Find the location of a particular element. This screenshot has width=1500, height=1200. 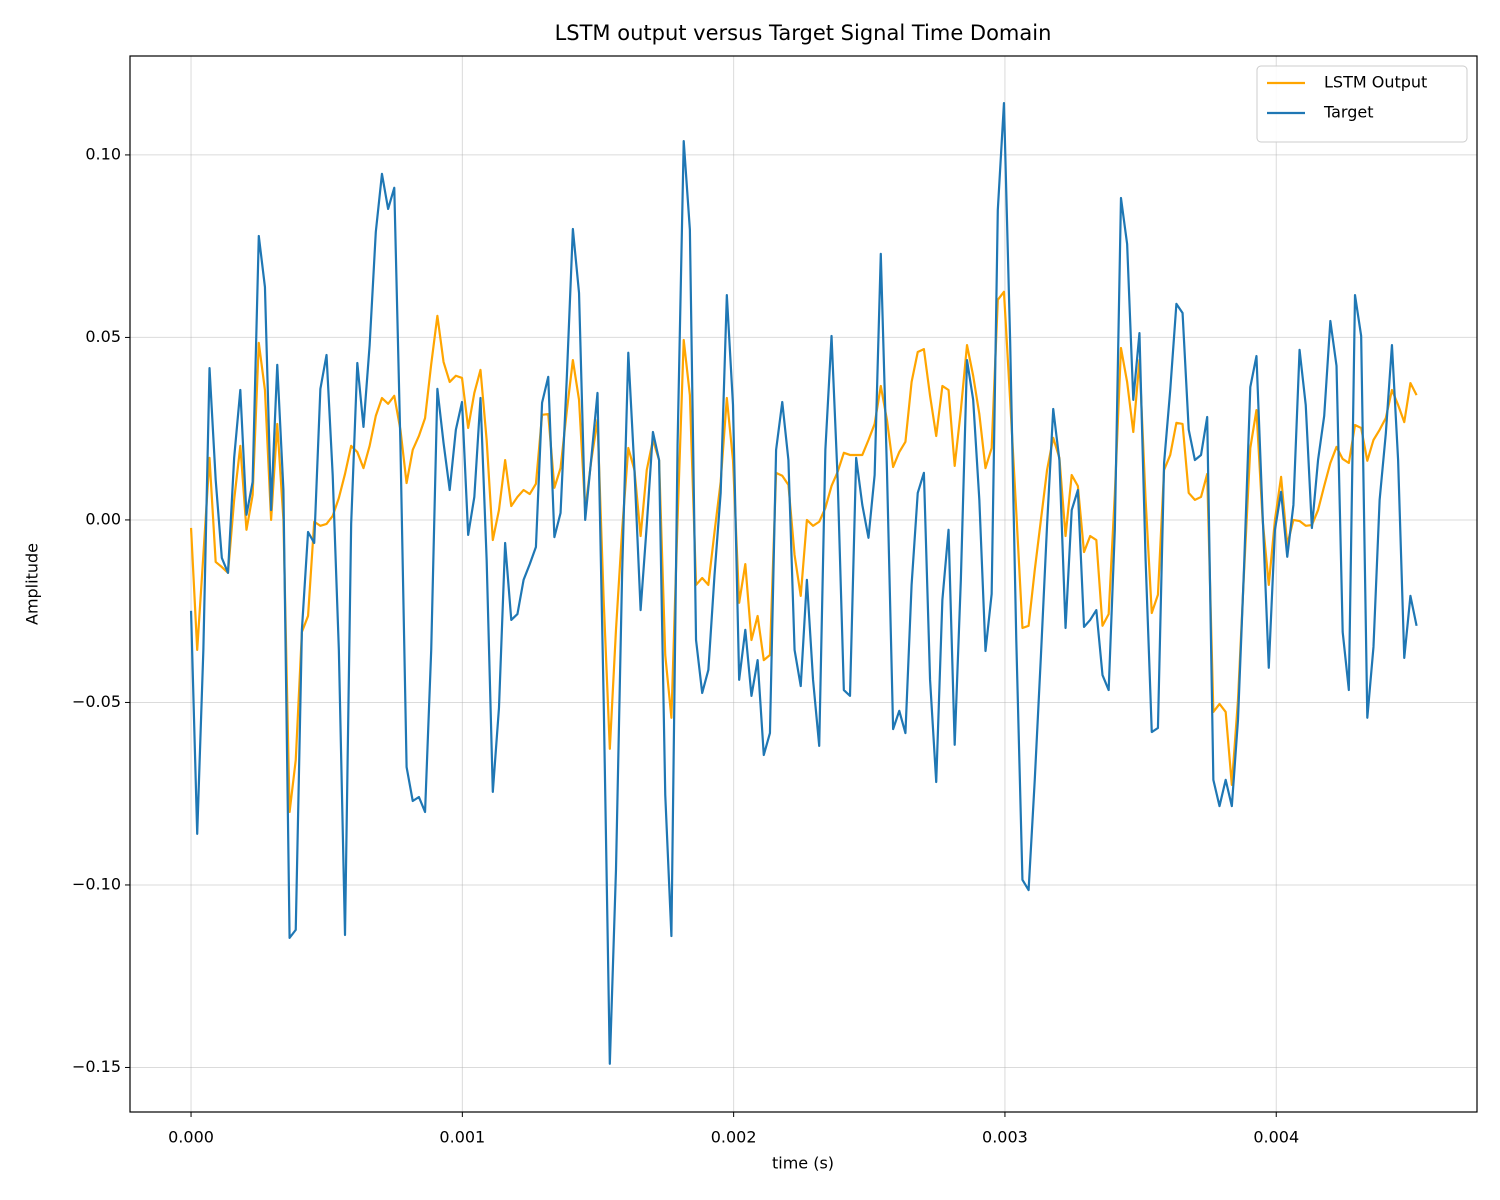

legend-label: LSTM Output is located at coordinates (1375, 82).